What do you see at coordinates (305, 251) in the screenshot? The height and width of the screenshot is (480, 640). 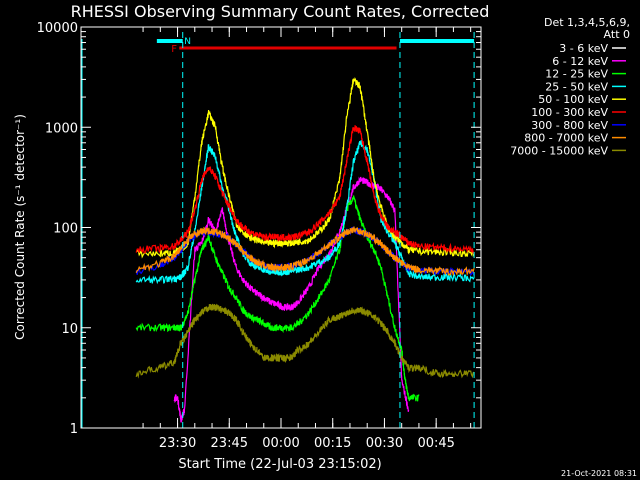 I see `series-800_7000keV-line` at bounding box center [305, 251].